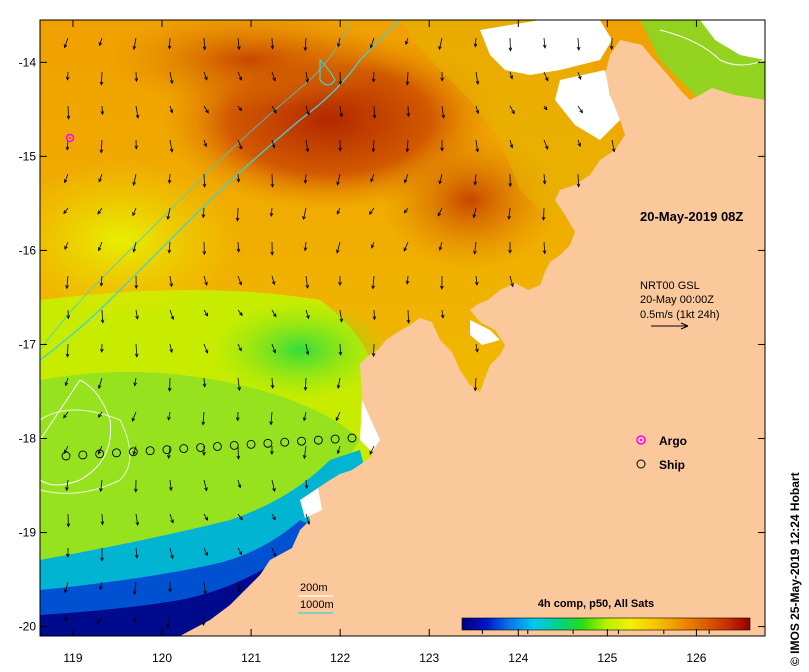 This screenshot has height=672, width=809. What do you see at coordinates (314, 588) in the screenshot?
I see `depth-200m-label: 200m` at bounding box center [314, 588].